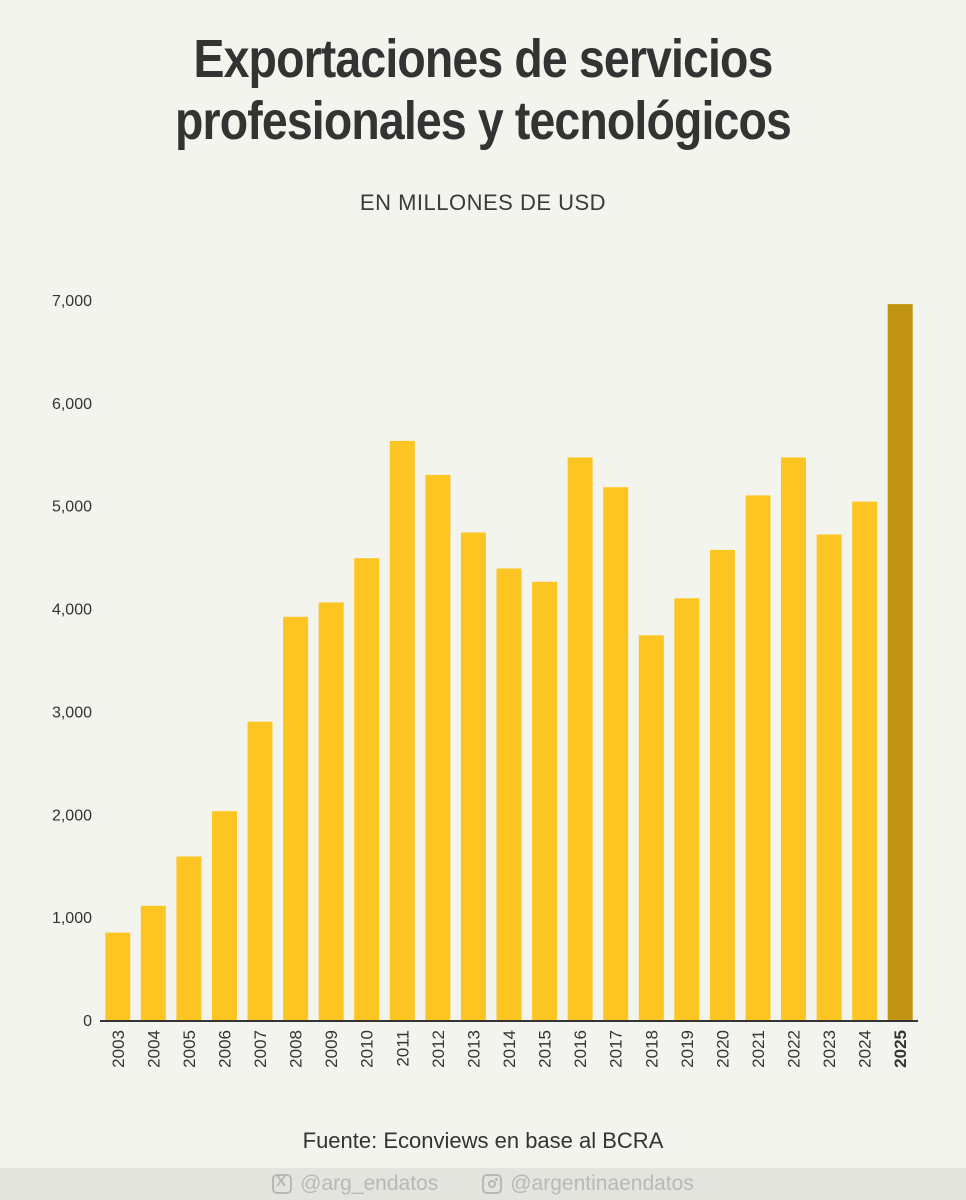 The image size is (966, 1200). What do you see at coordinates (296, 1049) in the screenshot?
I see `x-tick-label-2008: 2008` at bounding box center [296, 1049].